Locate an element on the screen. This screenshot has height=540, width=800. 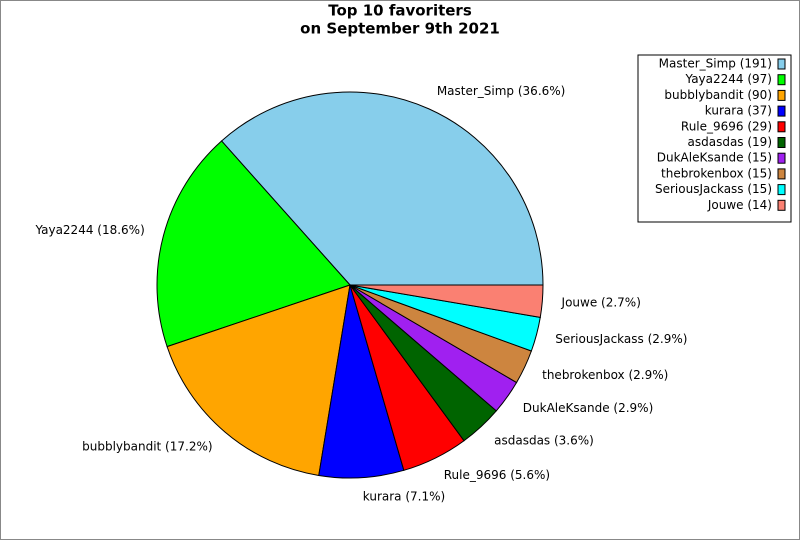
legend-label: bubblybandit (90) is located at coordinates (718, 95).